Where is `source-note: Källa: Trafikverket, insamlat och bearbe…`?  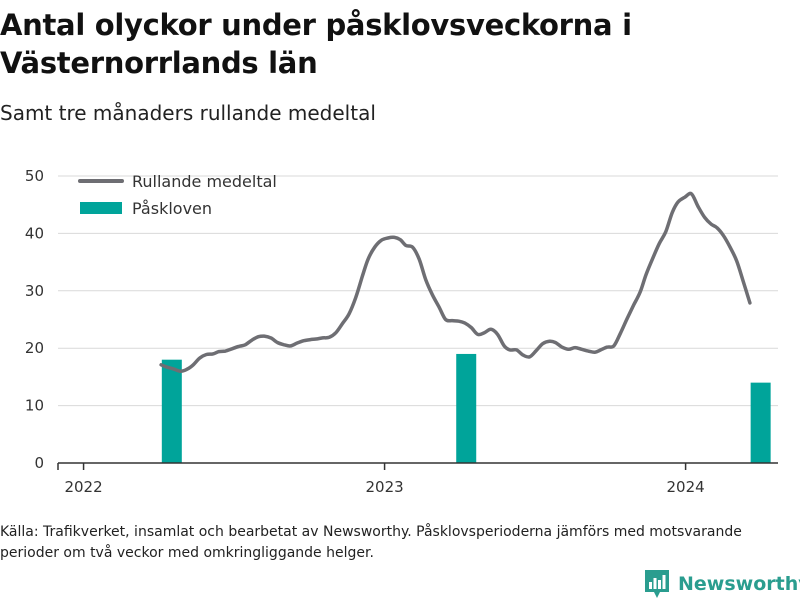 source-note: Källa: Trafikverket, insamlat och bearbe… is located at coordinates (371, 542).